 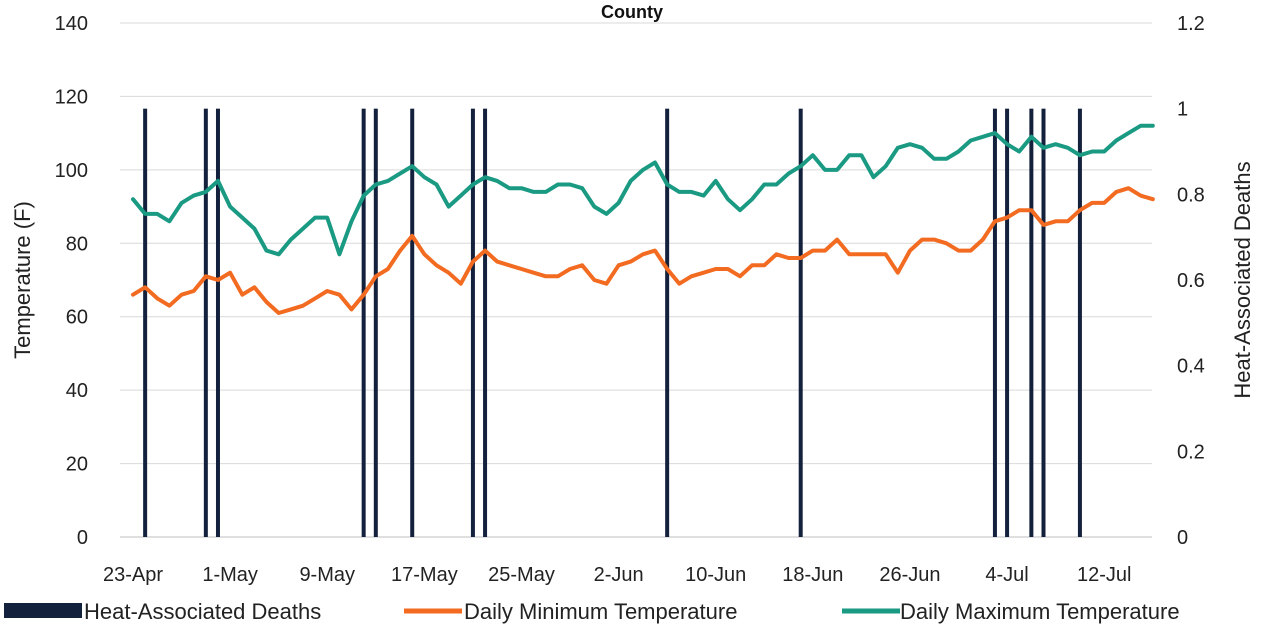 What do you see at coordinates (71, 97) in the screenshot?
I see `y-tick-label: 120` at bounding box center [71, 97].